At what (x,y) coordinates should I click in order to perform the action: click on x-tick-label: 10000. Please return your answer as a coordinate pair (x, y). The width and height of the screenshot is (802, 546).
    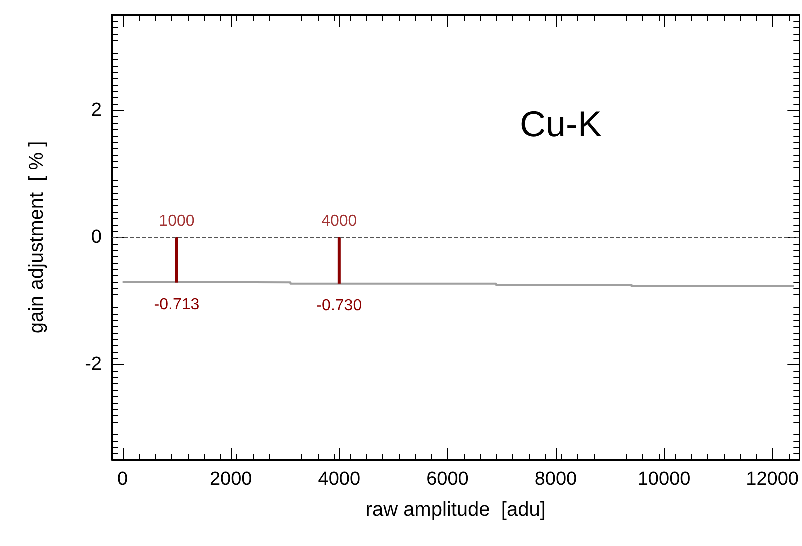
    Looking at the image, I should click on (664, 479).